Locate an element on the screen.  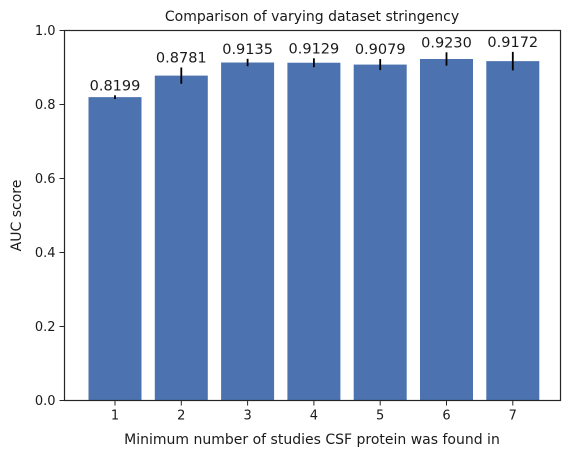
data-label-6: 0.9230 is located at coordinates (446, 43).